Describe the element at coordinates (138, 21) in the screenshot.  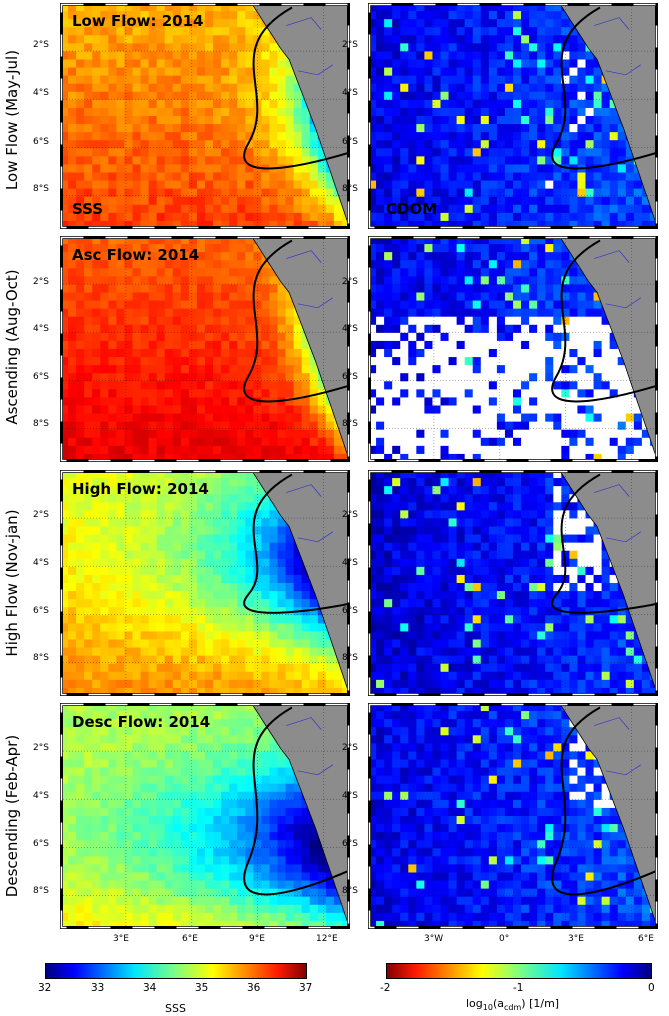
I see `panel-title-low-flow: Low Flow: 2014` at that location.